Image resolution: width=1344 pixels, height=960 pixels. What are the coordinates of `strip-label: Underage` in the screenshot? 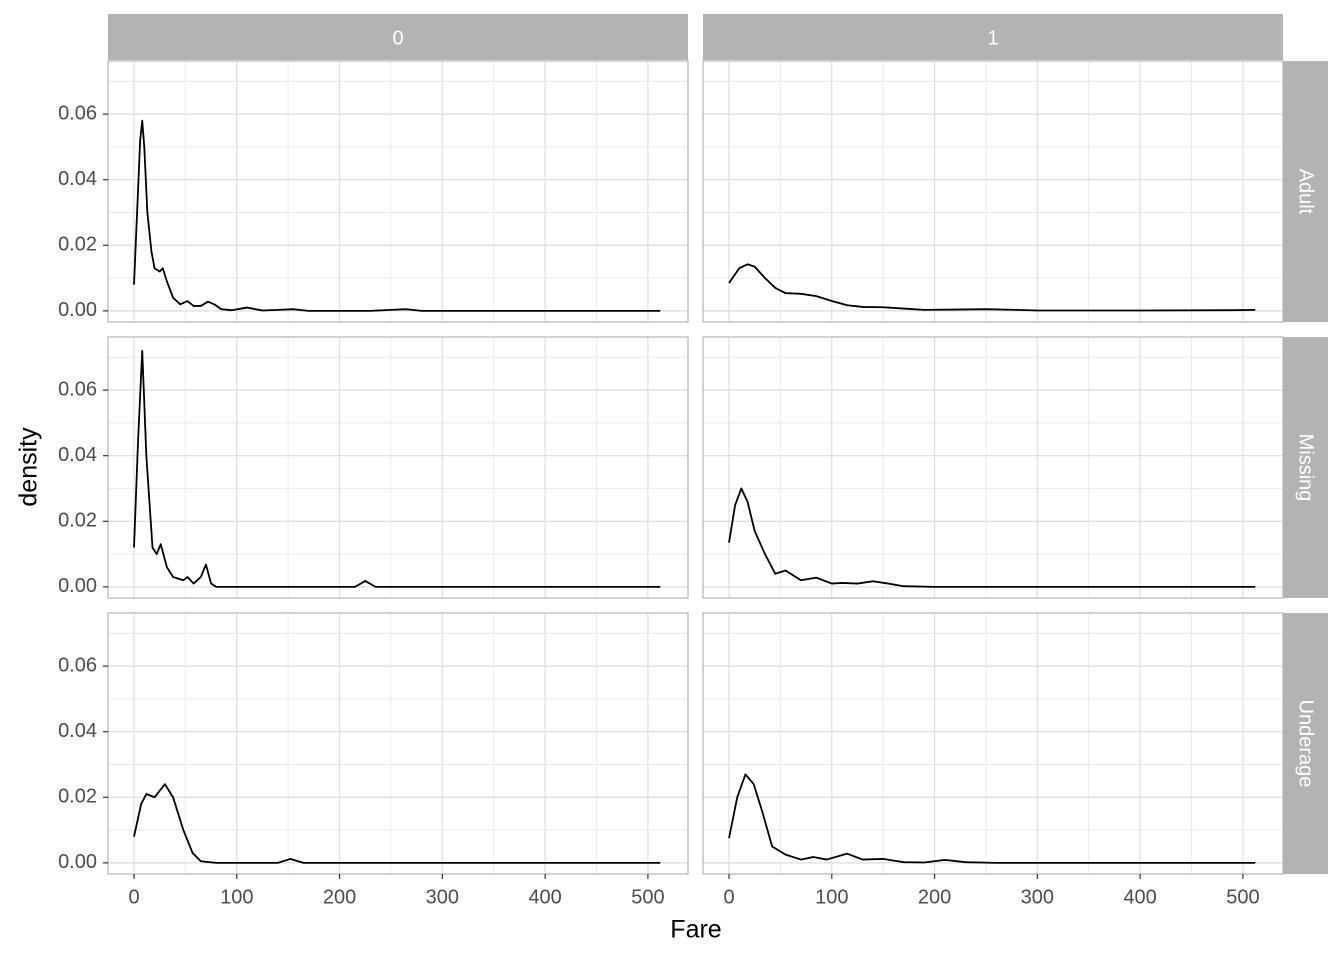 It's located at (1306, 744).